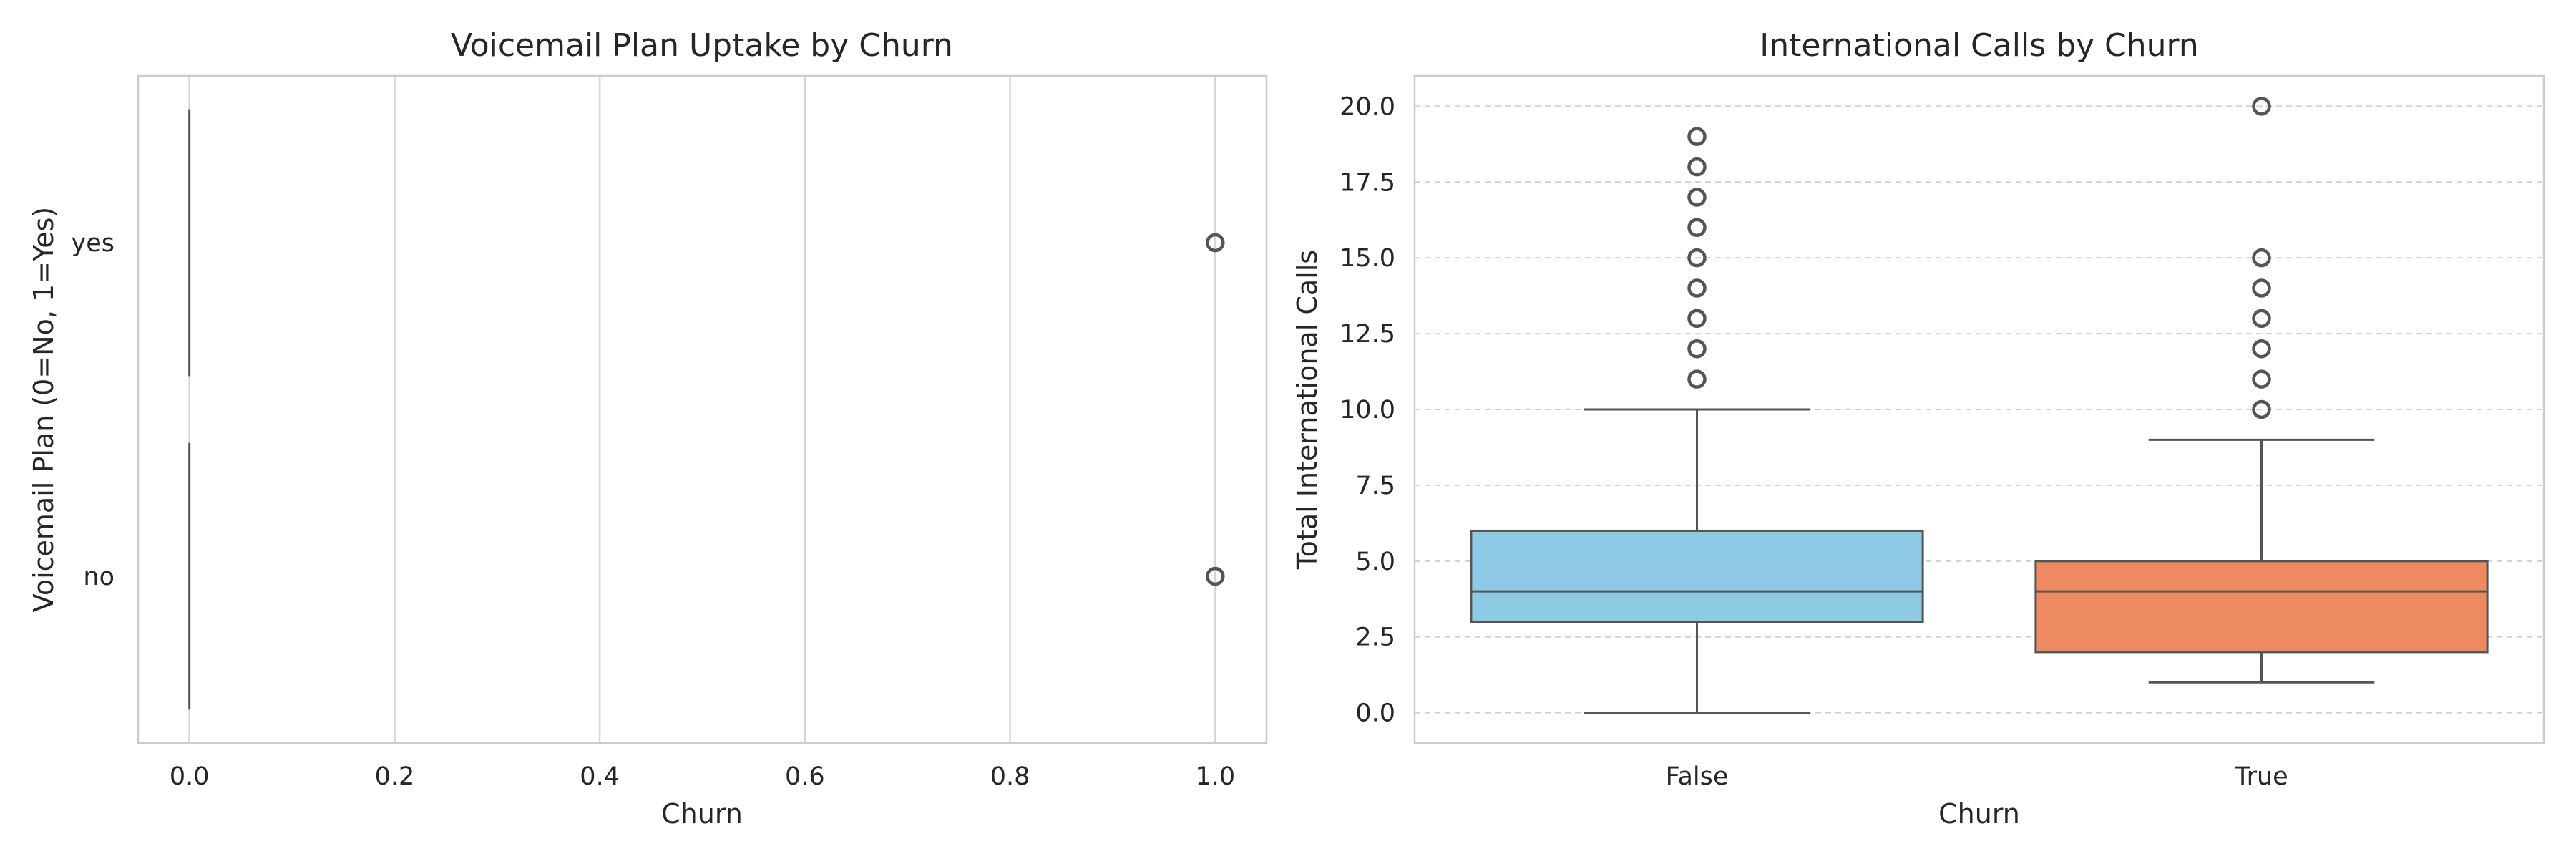  I want to click on right-x-ticks: False True, so click(1977, 776).